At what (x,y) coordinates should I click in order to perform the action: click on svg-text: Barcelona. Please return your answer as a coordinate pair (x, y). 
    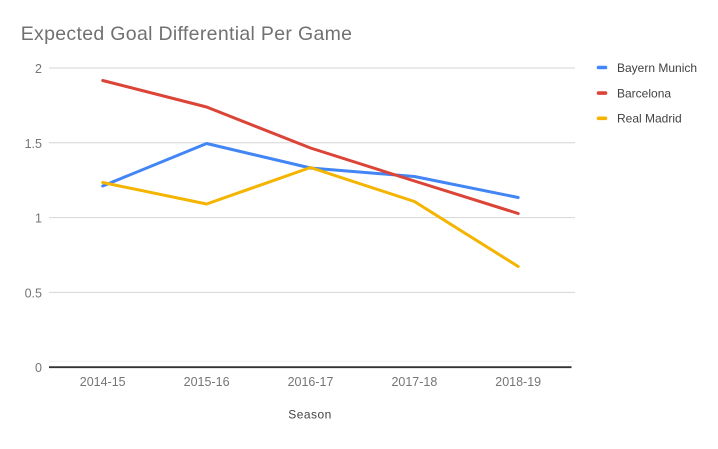
    Looking at the image, I should click on (644, 93).